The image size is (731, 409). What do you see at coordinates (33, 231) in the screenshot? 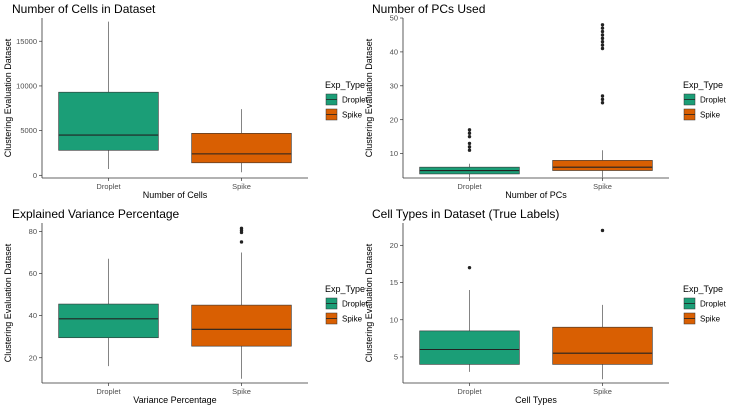
I see `y-tick-label: 80` at bounding box center [33, 231].